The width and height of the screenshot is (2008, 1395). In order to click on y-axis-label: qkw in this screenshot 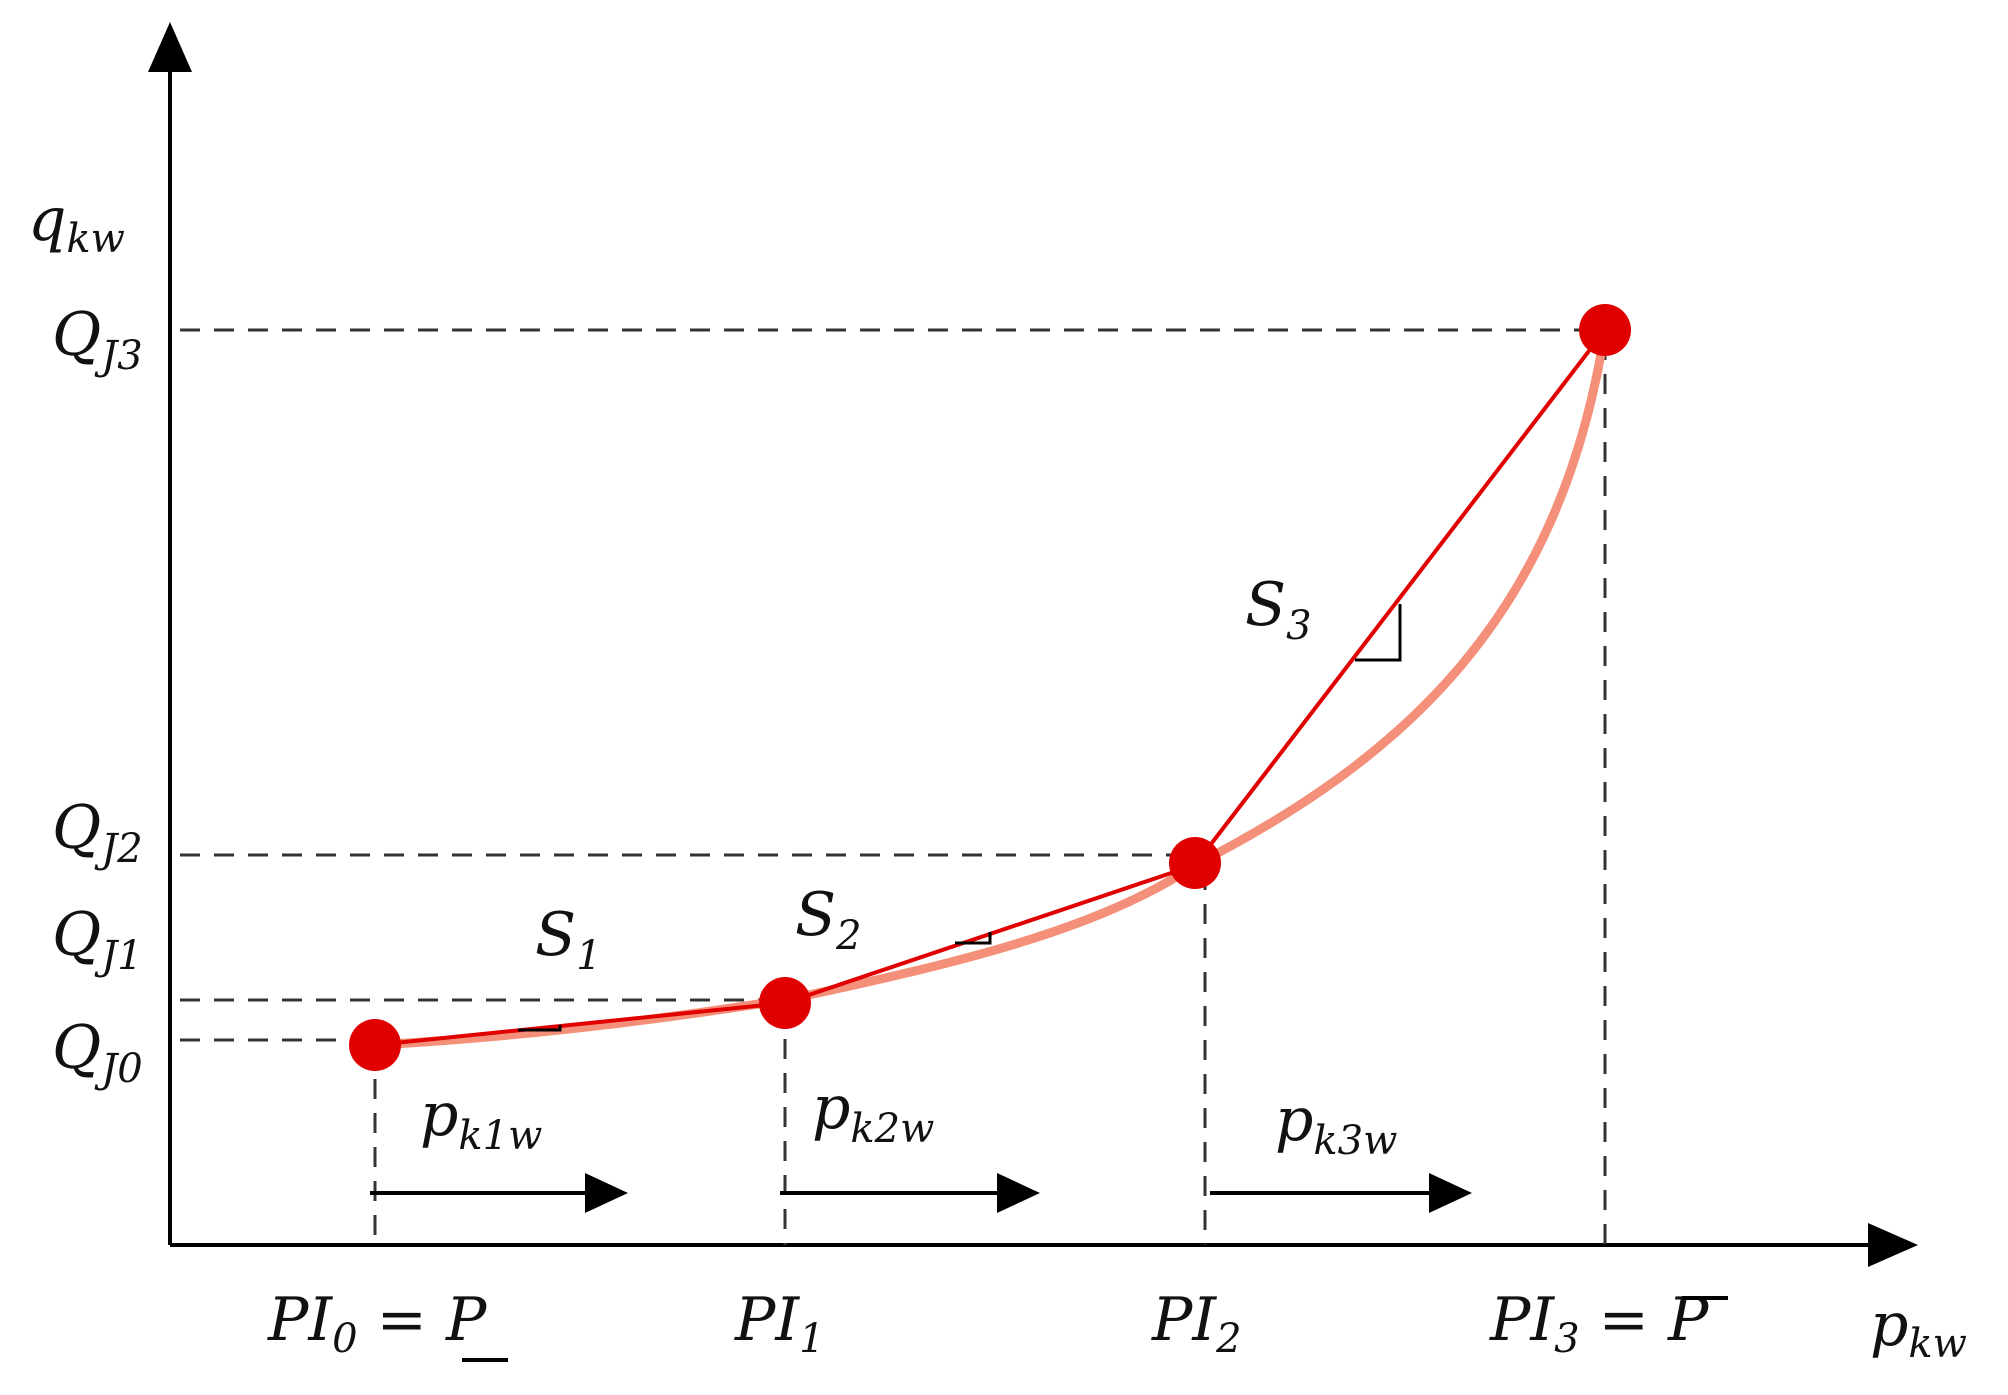, I will do `click(76, 223)`.